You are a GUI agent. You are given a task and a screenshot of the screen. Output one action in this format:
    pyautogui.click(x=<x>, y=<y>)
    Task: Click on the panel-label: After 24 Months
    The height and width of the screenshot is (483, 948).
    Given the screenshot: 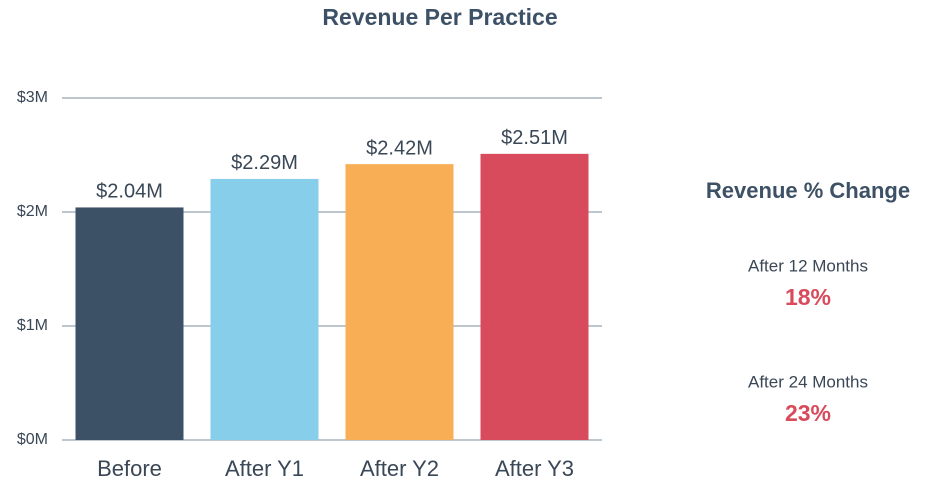 What is the action you would take?
    pyautogui.click(x=808, y=381)
    